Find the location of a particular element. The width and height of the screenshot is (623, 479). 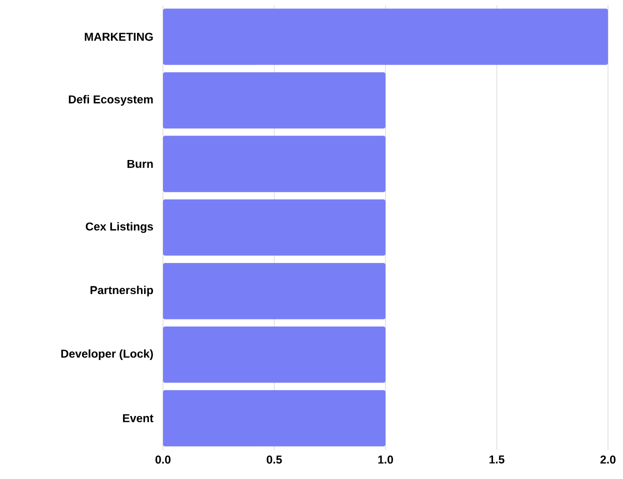

y-tick-label: MARKETING is located at coordinates (118, 36).